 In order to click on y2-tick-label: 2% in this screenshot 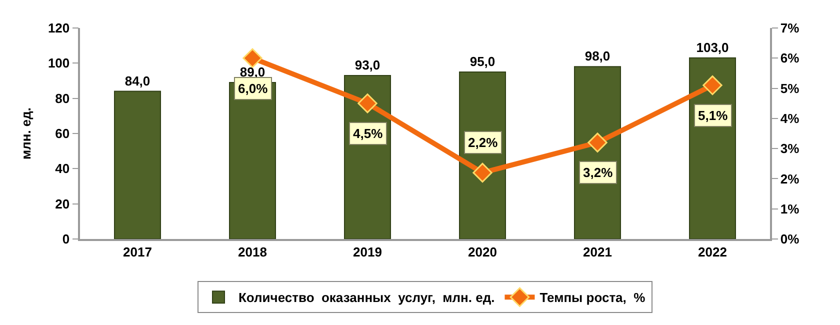, I will do `click(790, 178)`.